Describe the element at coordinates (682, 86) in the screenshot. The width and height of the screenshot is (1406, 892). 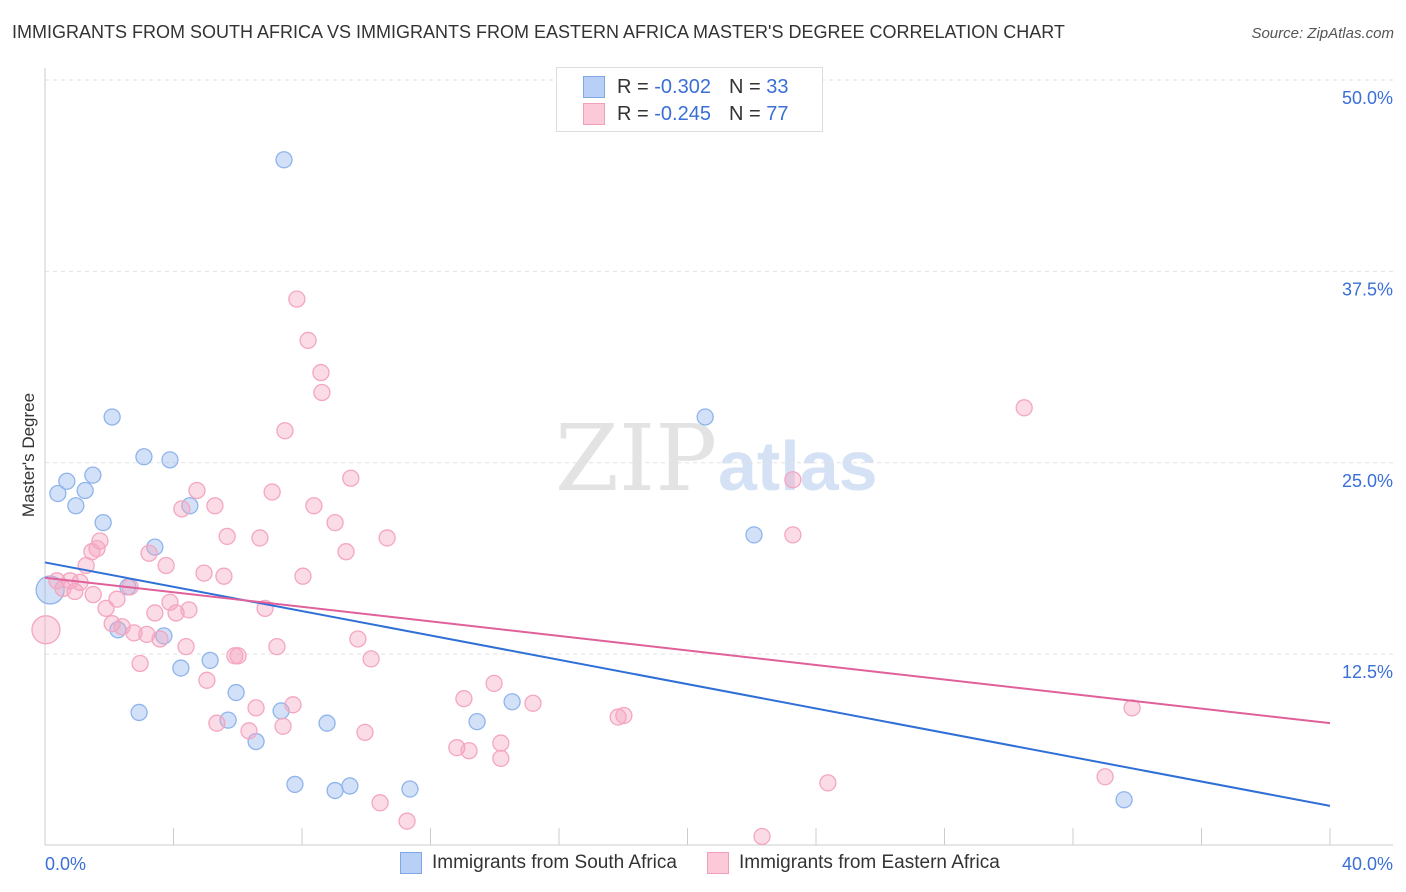
I see `r-value: -0.302` at that location.